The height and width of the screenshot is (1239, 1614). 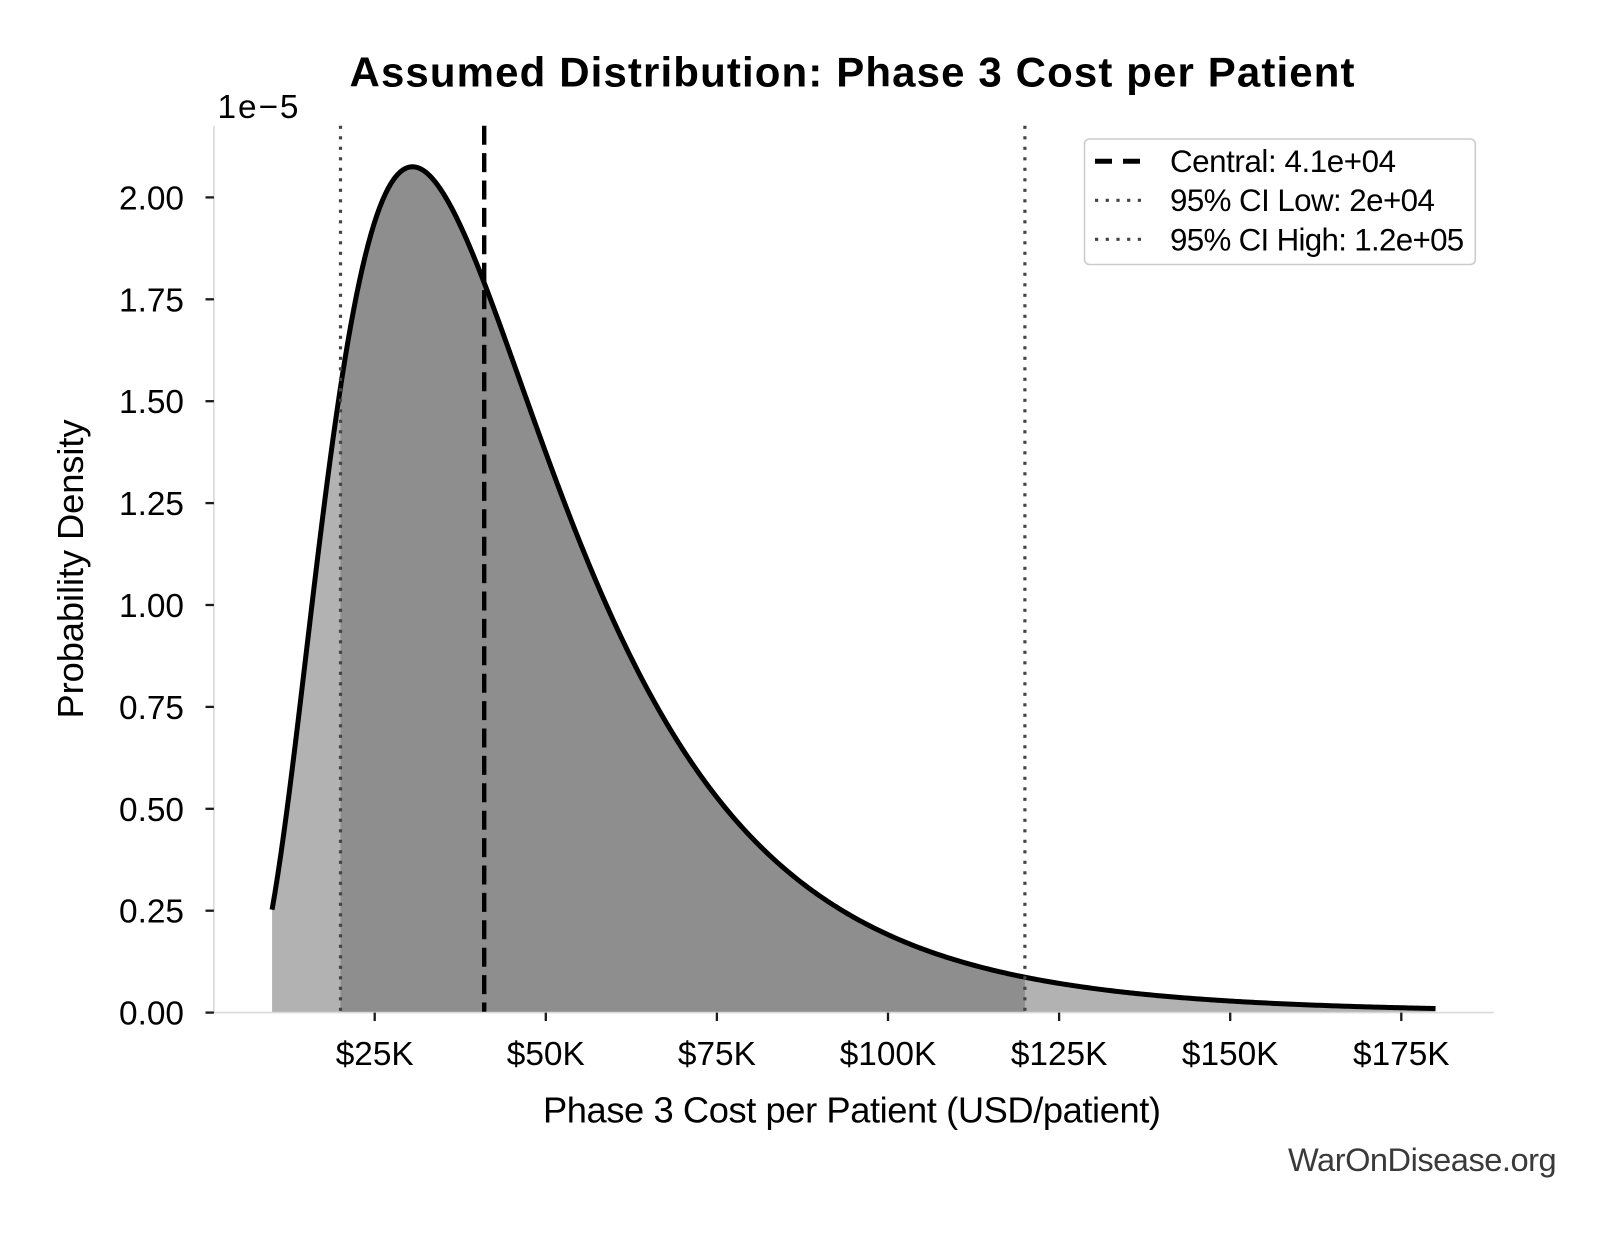 I want to click on svg-text: WarOnDisease.org, so click(x=1422, y=1159).